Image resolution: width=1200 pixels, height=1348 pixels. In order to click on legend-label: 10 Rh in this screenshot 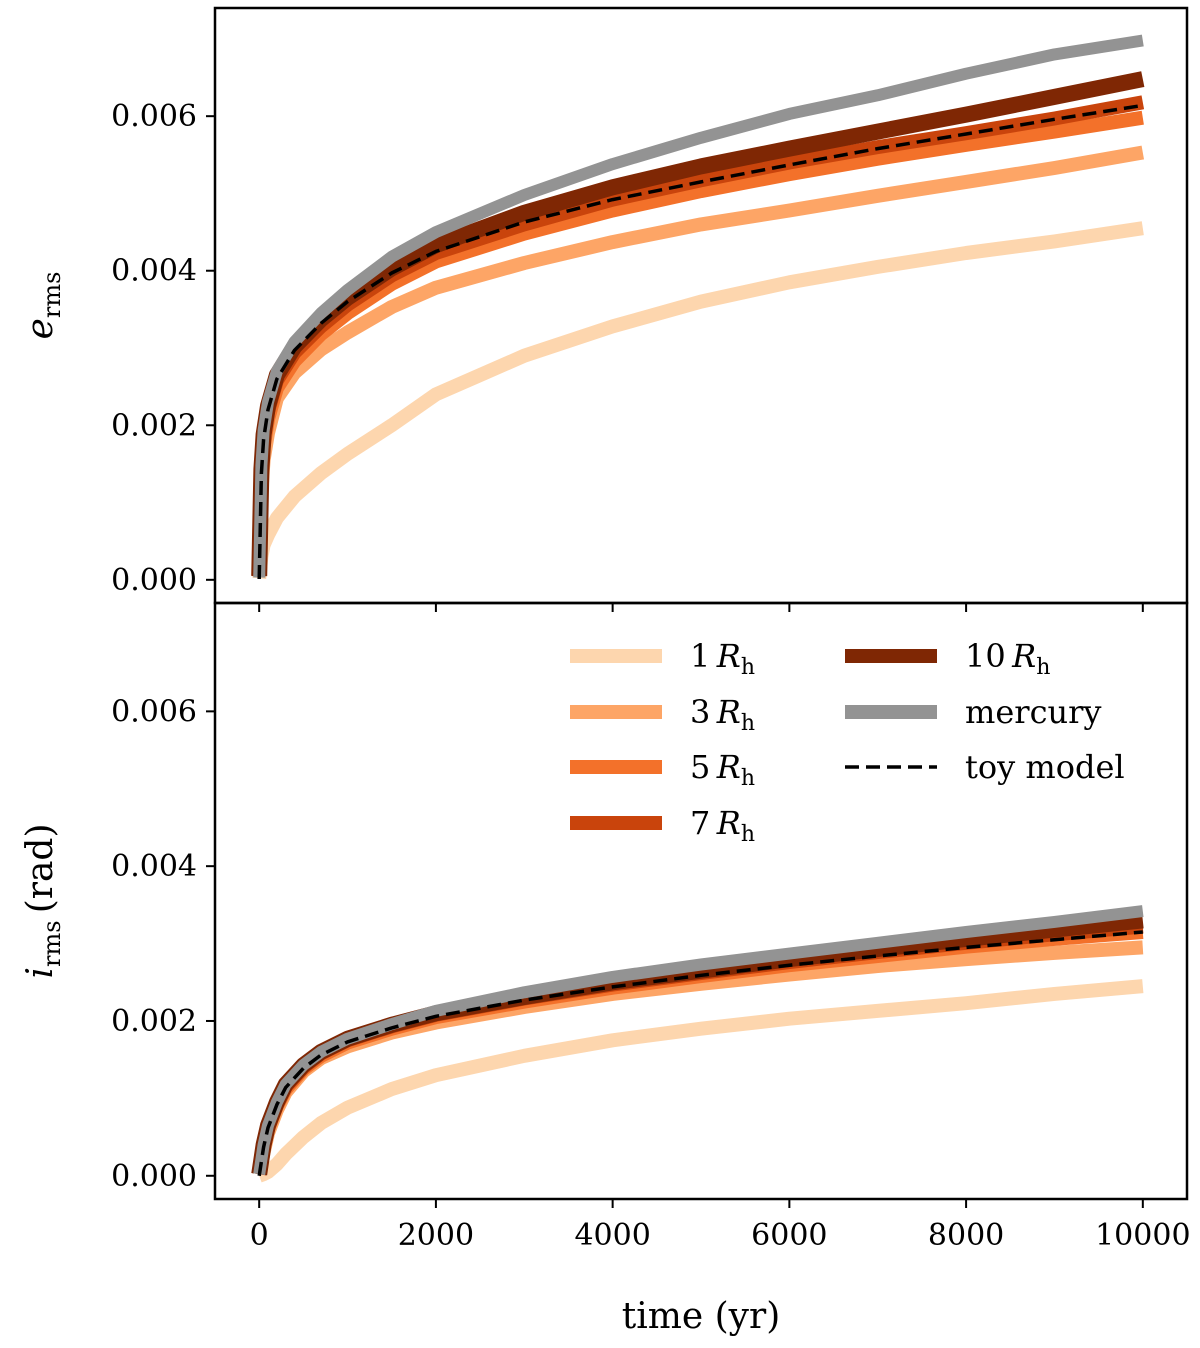, I will do `click(1007, 658)`.